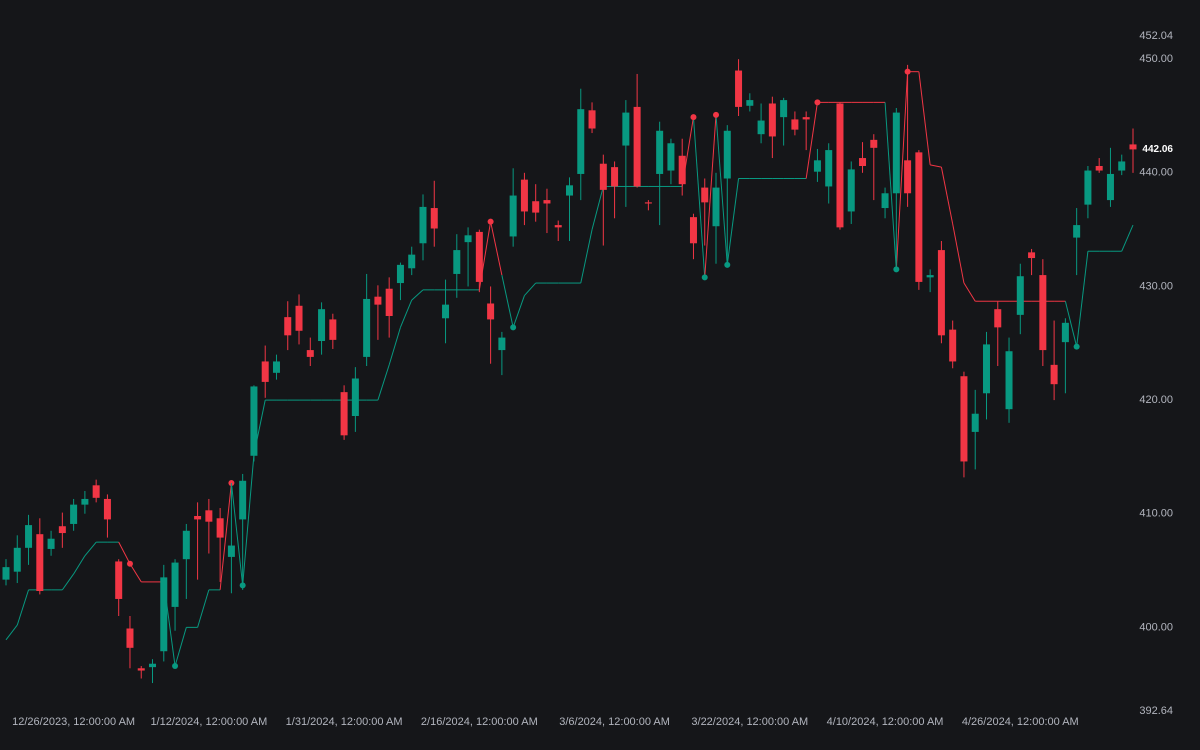 The height and width of the screenshot is (750, 1200). Describe the element at coordinates (479, 722) in the screenshot. I see `x-tick-label: 2/16/2024, 12:00:00 AM` at that location.